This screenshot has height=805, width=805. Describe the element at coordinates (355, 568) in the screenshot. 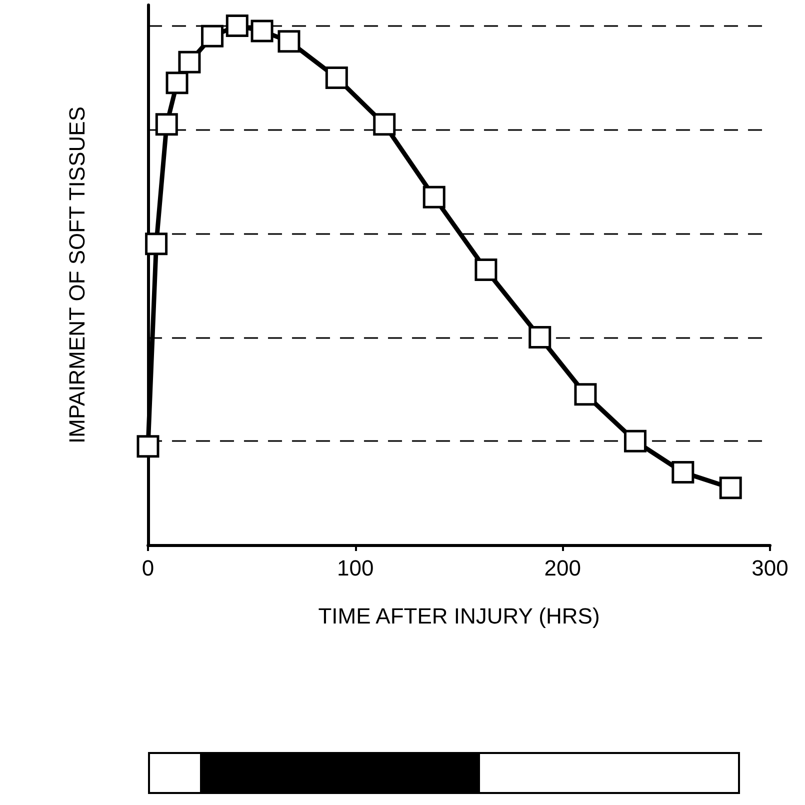

I see `x-tick-label: 100` at that location.